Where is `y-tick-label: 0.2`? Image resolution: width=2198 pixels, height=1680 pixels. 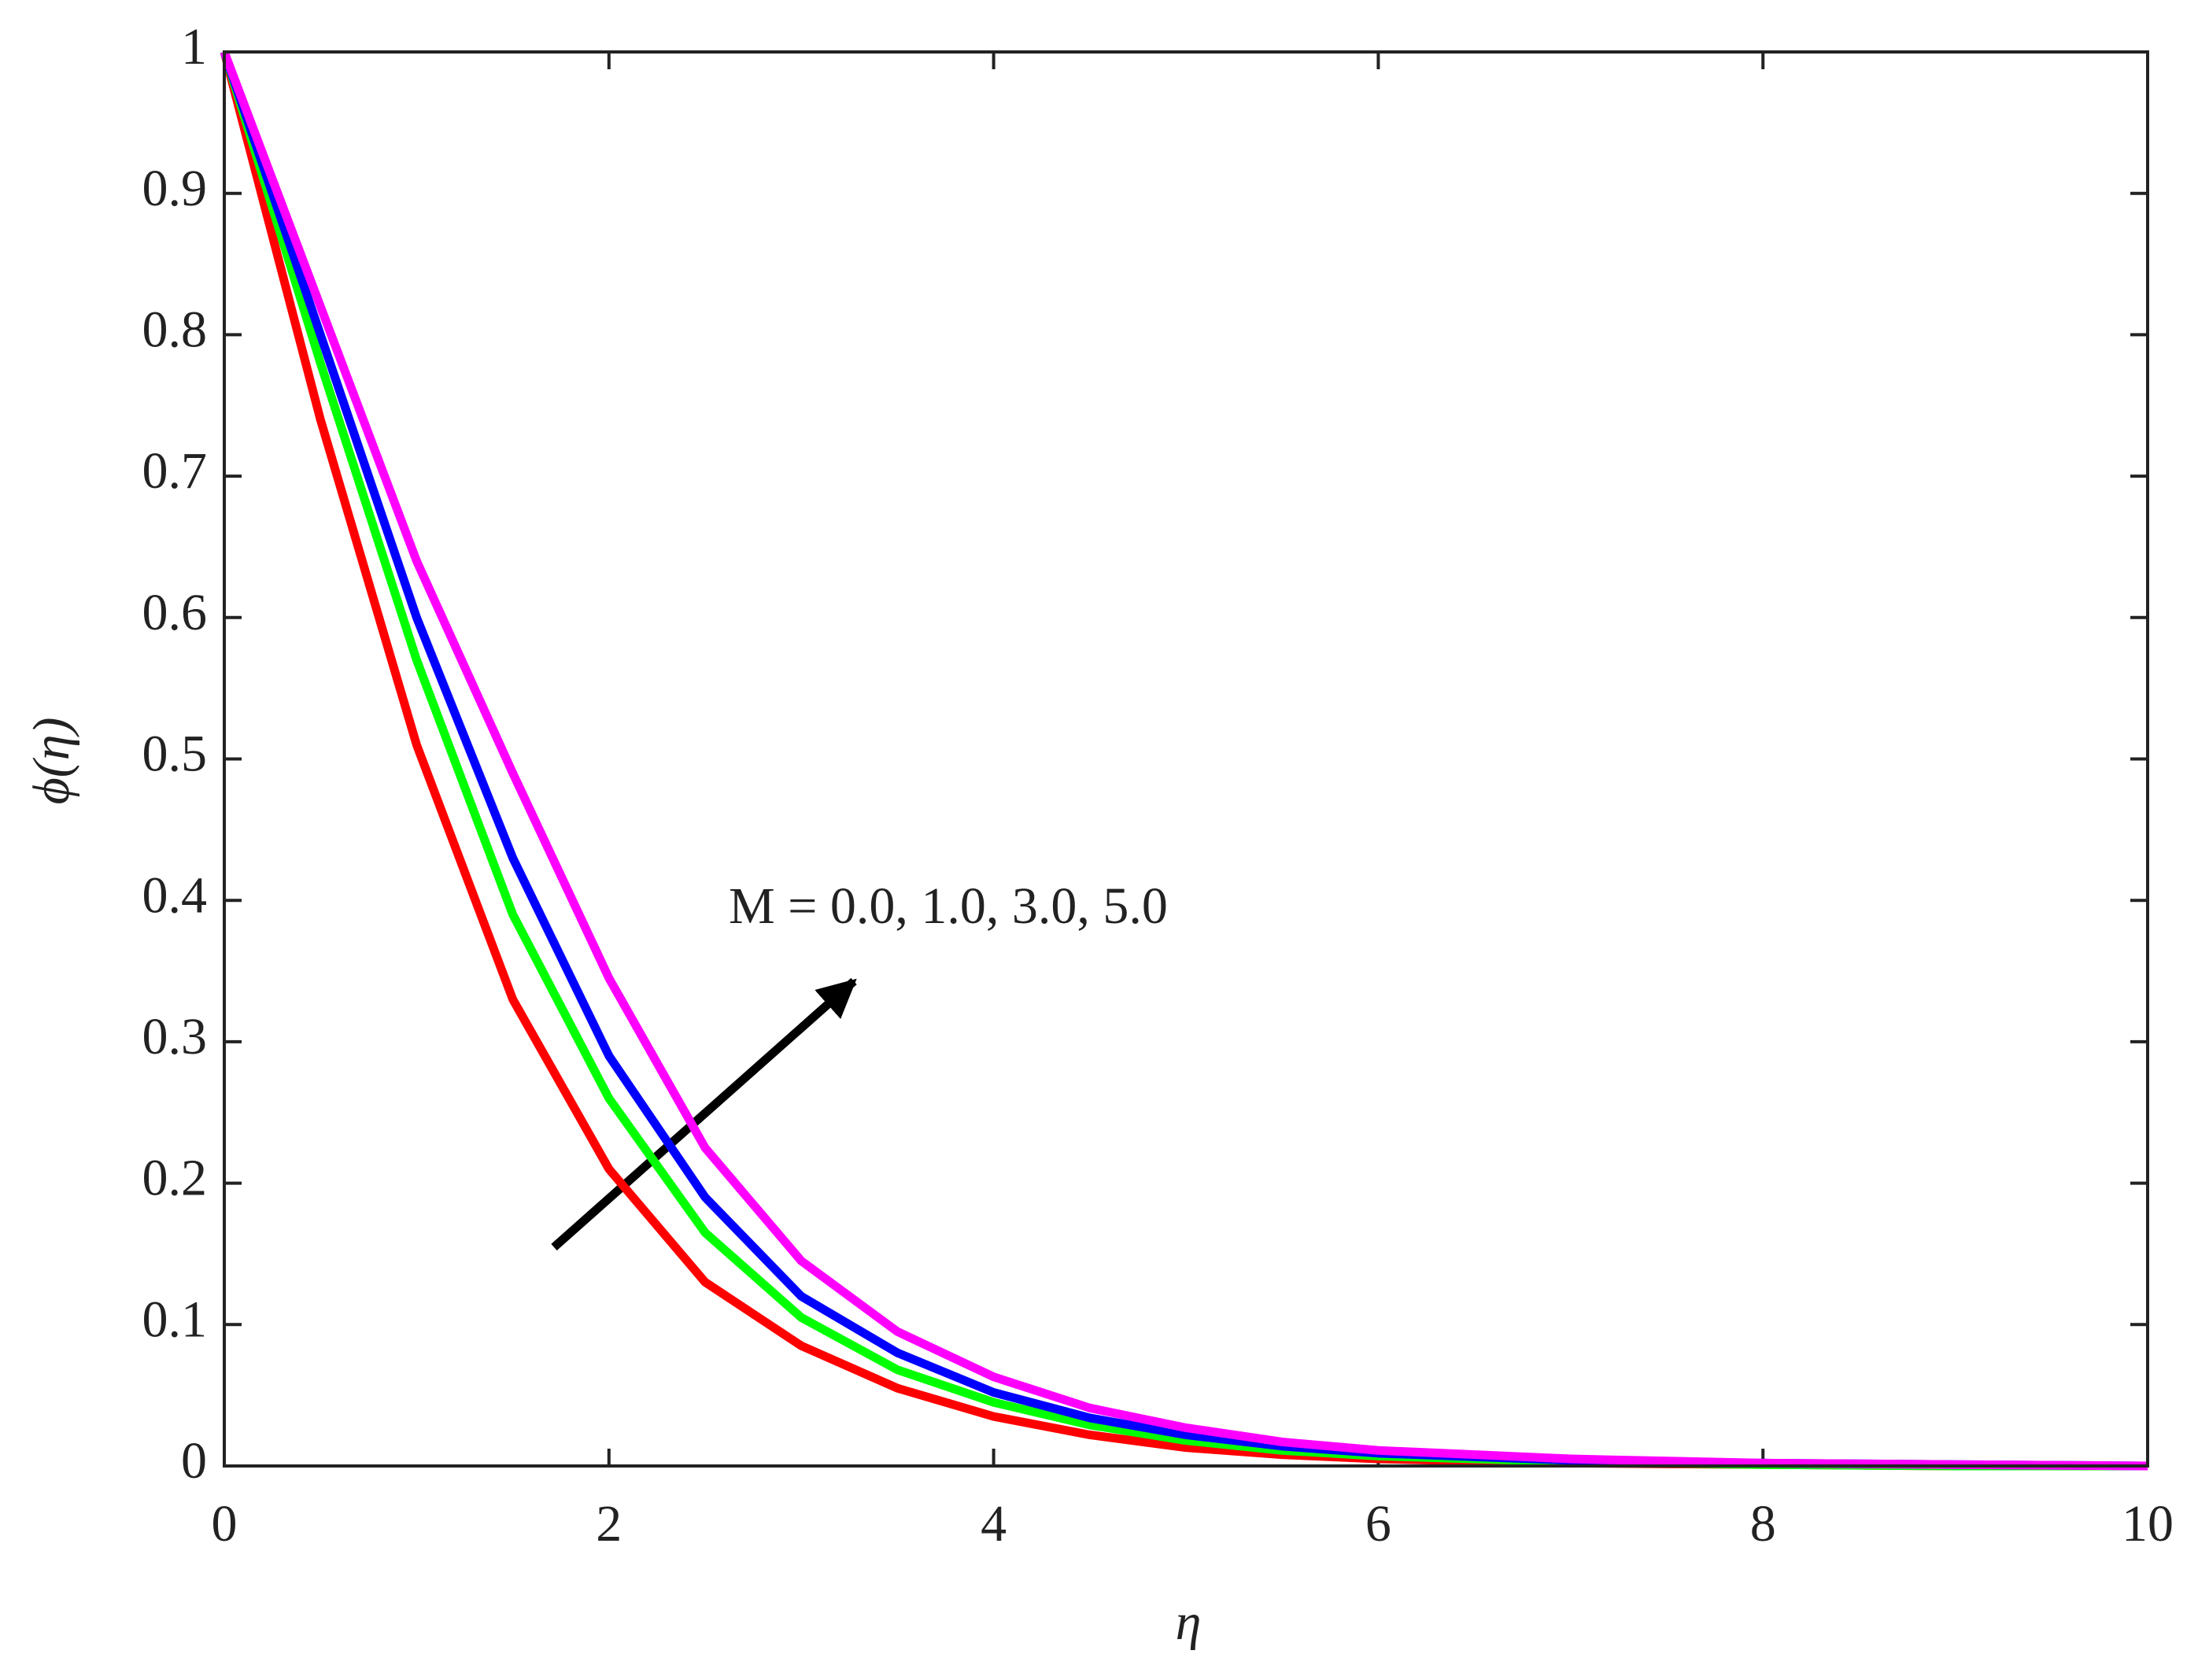 y-tick-label: 0.2 is located at coordinates (175, 1178).